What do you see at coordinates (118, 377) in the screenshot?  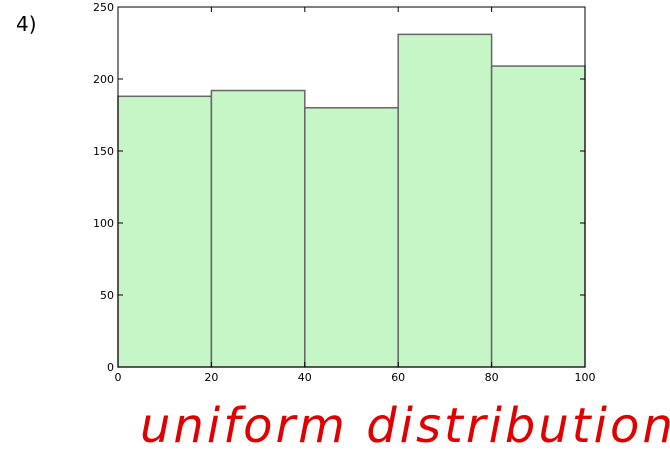 I see `x-tick-label: 0` at bounding box center [118, 377].